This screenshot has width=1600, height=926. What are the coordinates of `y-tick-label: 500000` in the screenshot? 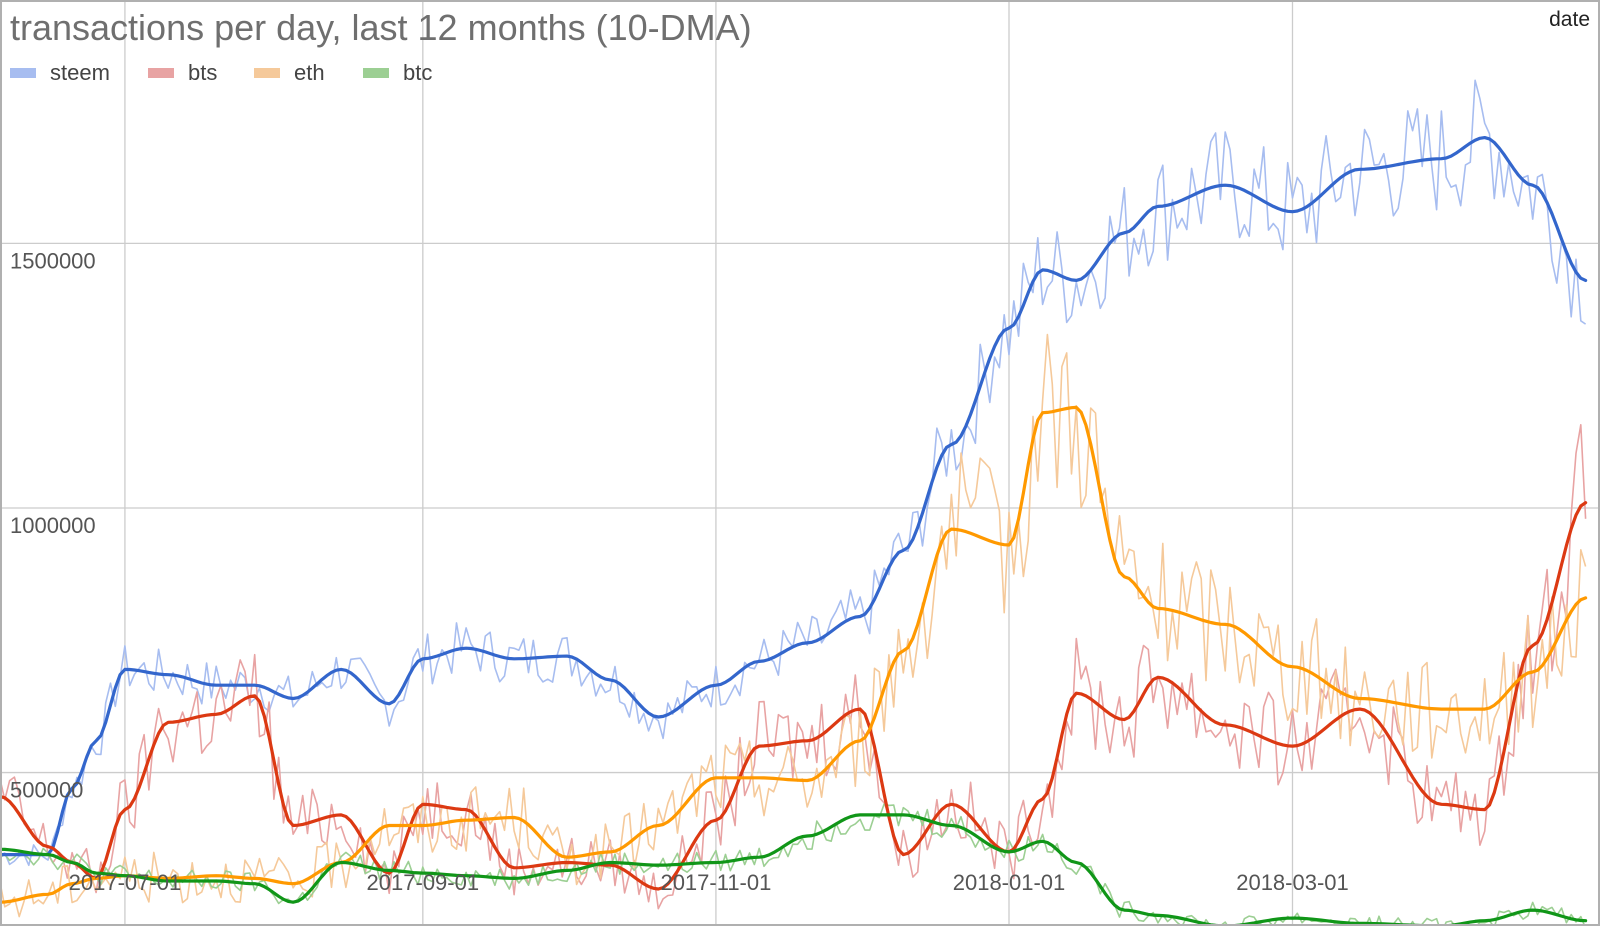 It's located at (46, 790).